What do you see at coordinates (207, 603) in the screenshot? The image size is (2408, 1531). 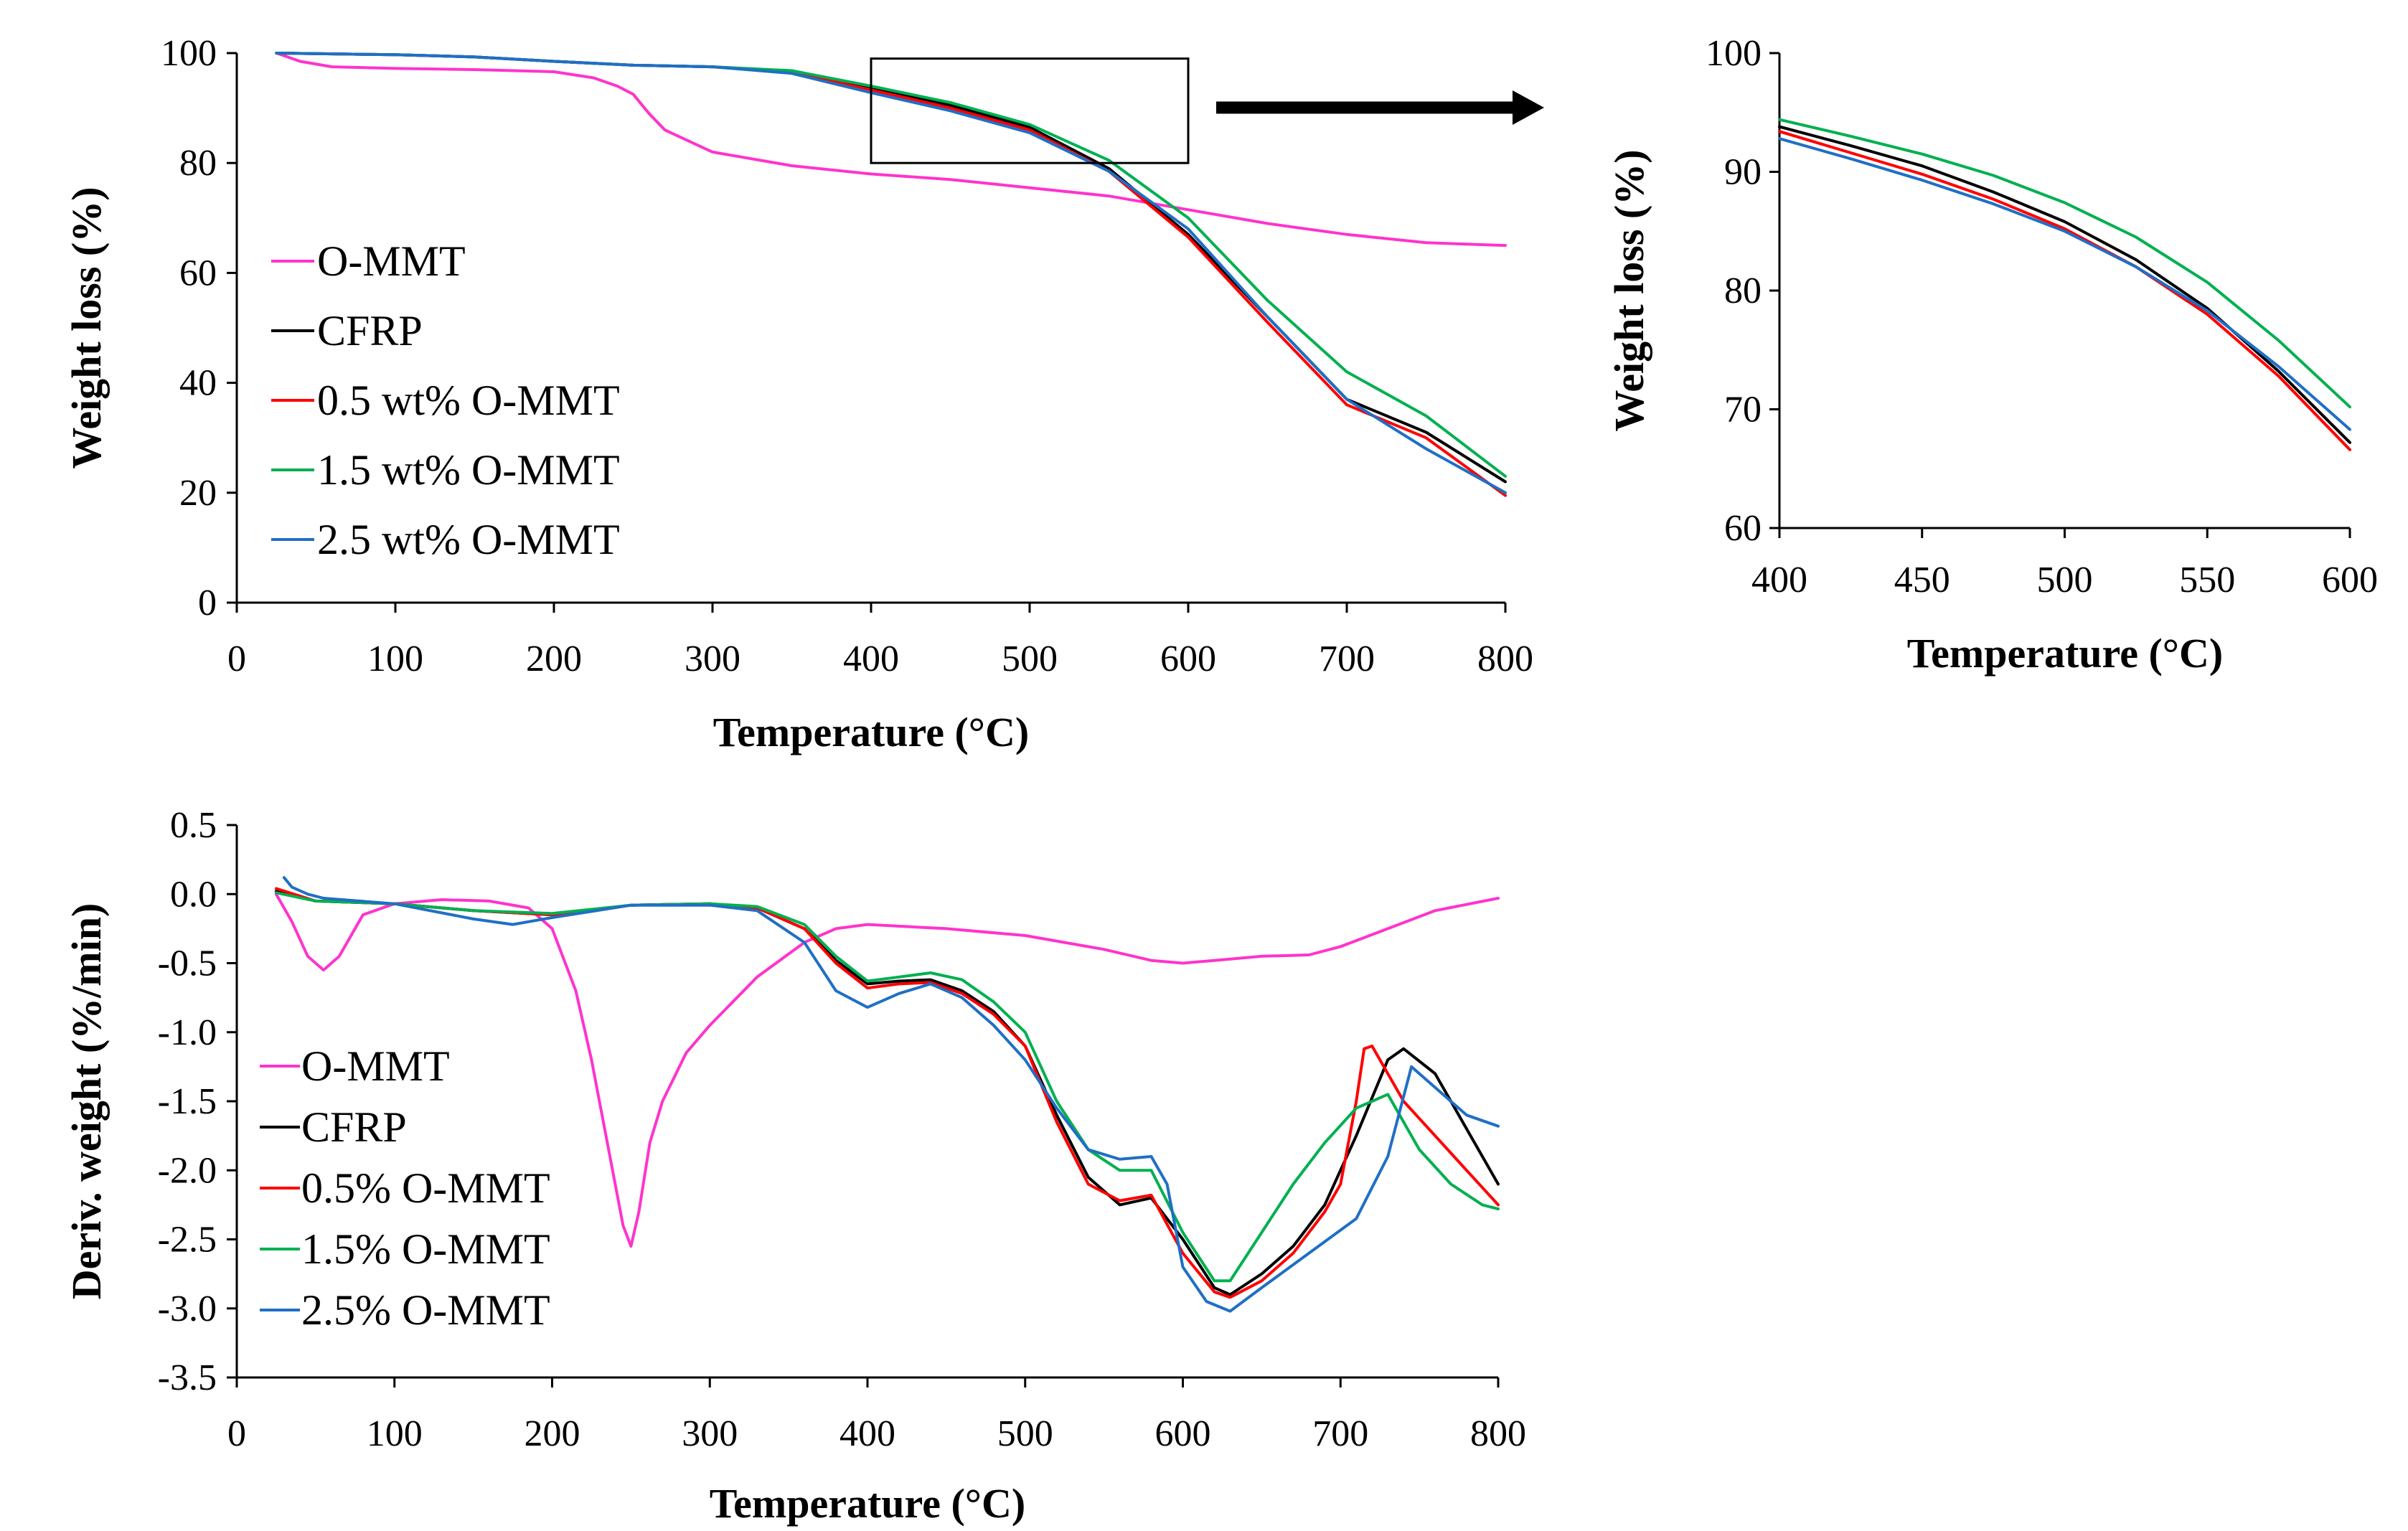 I see `tga_main-ytick-label: 0` at bounding box center [207, 603].